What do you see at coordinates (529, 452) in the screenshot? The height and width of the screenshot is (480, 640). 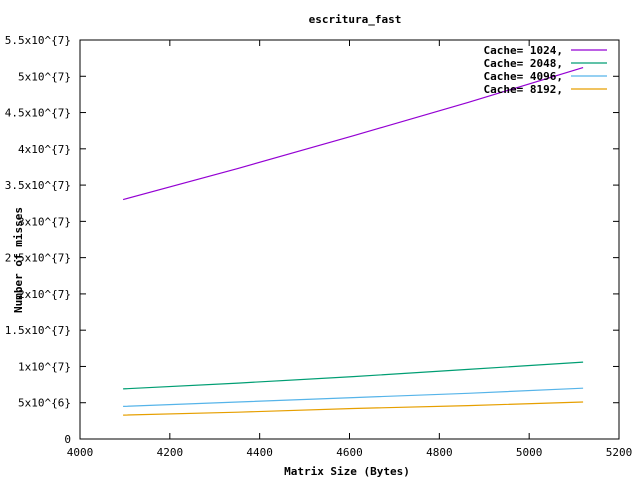 I see `x-tick-label: 5000` at bounding box center [529, 452].